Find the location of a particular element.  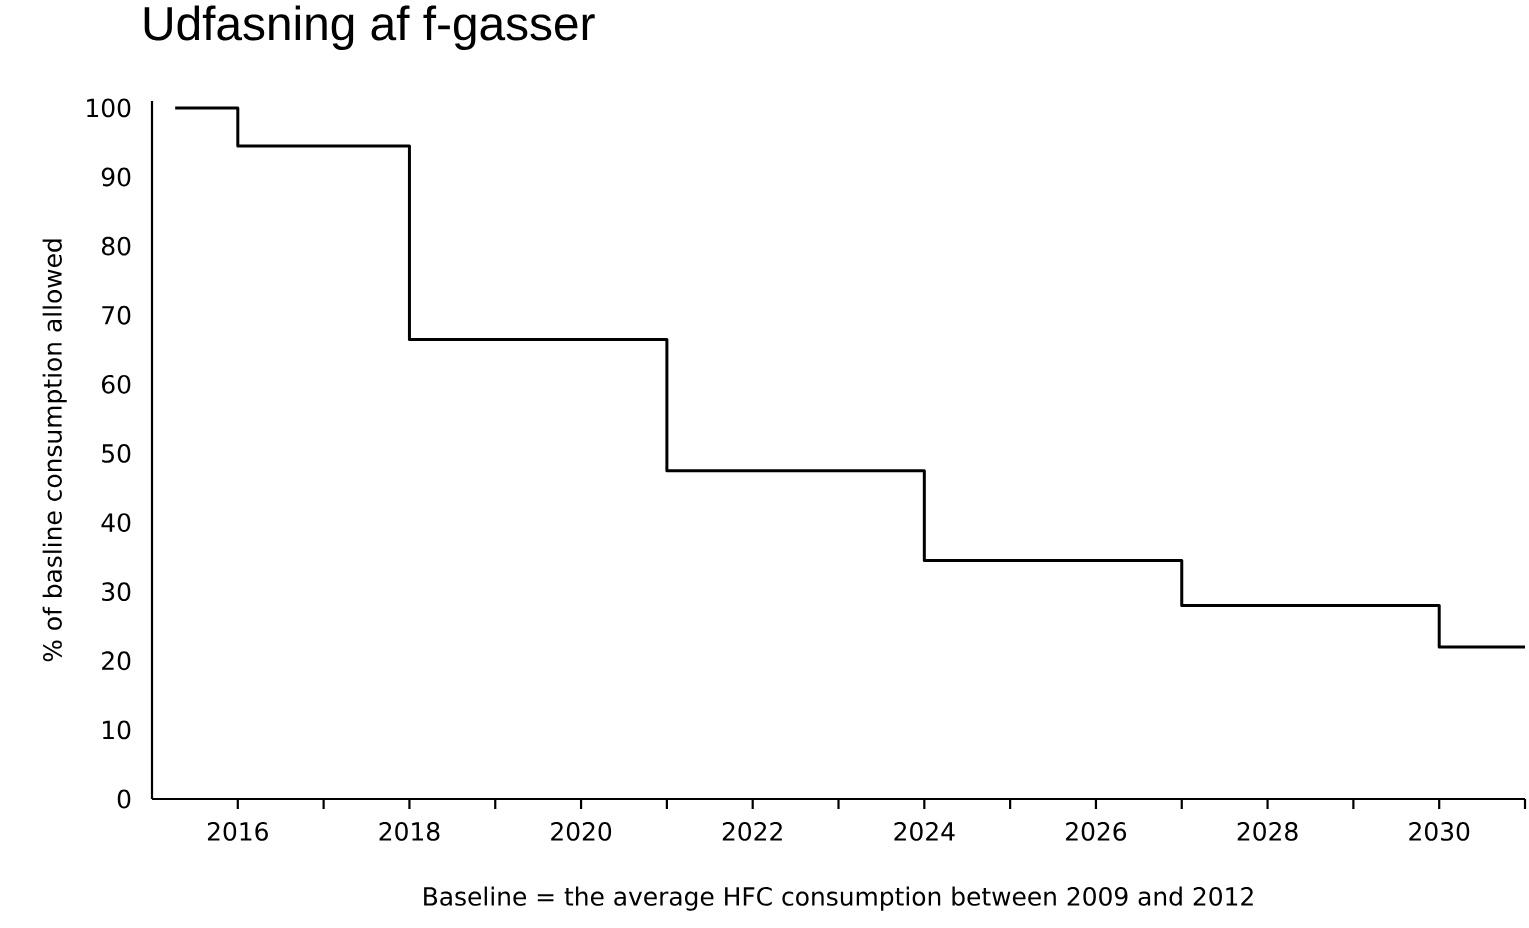

y-tick-label: 50 is located at coordinates (116, 453).